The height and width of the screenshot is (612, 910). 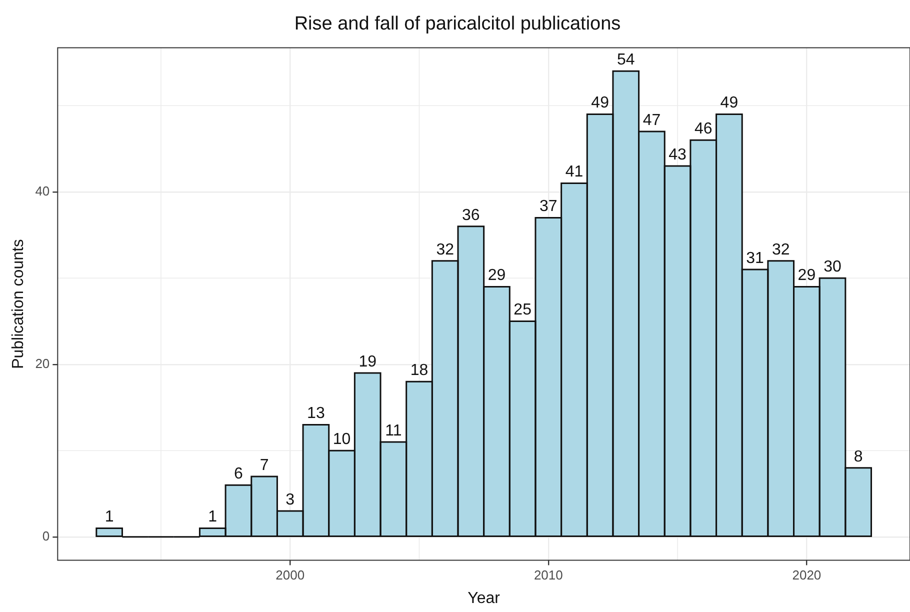 I want to click on data-label: 46, so click(x=703, y=129).